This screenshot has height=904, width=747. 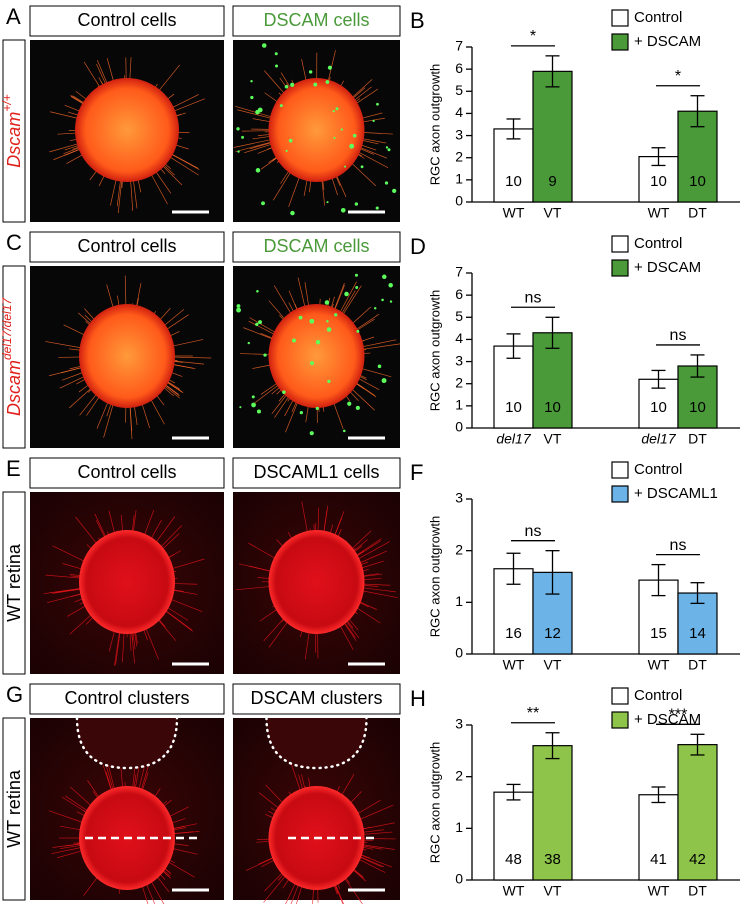 I want to click on panel-letter: D, so click(x=418, y=246).